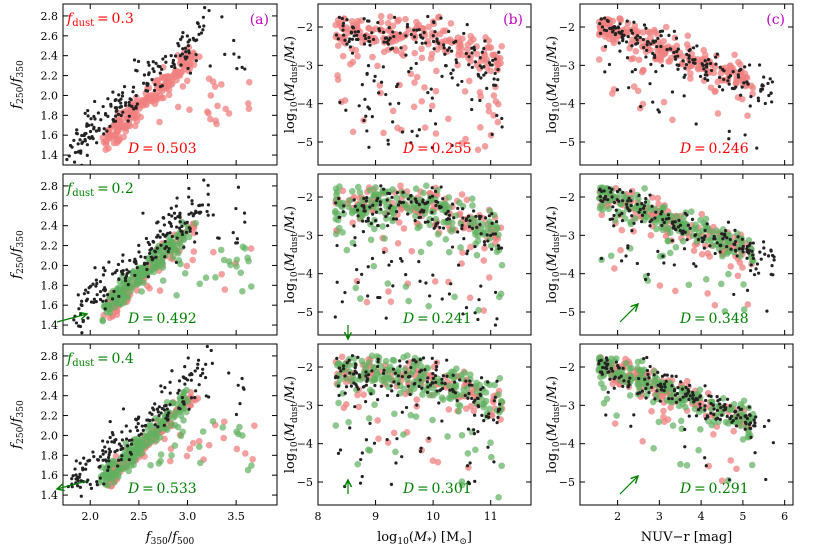 The height and width of the screenshot is (546, 831). What do you see at coordinates (50, 495) in the screenshot?
I see `y-tick-label: 1.4` at bounding box center [50, 495].